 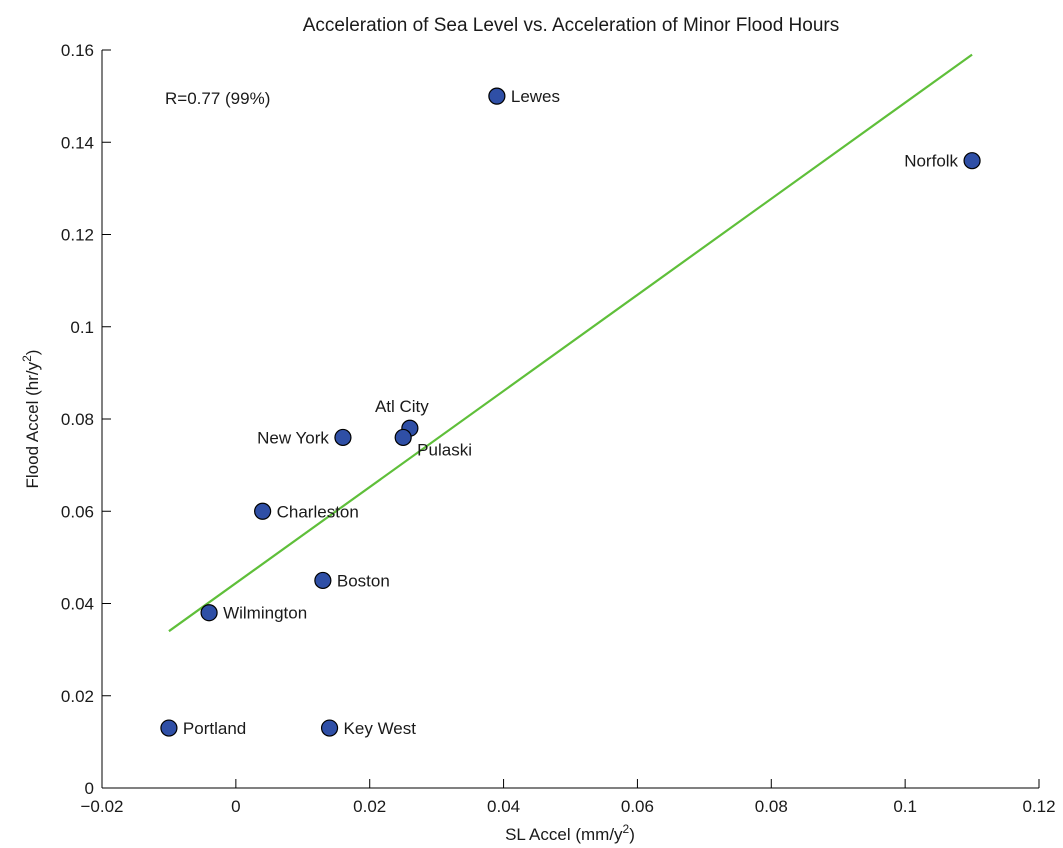 I want to click on y-tick-label: 0.12, so click(x=77, y=235).